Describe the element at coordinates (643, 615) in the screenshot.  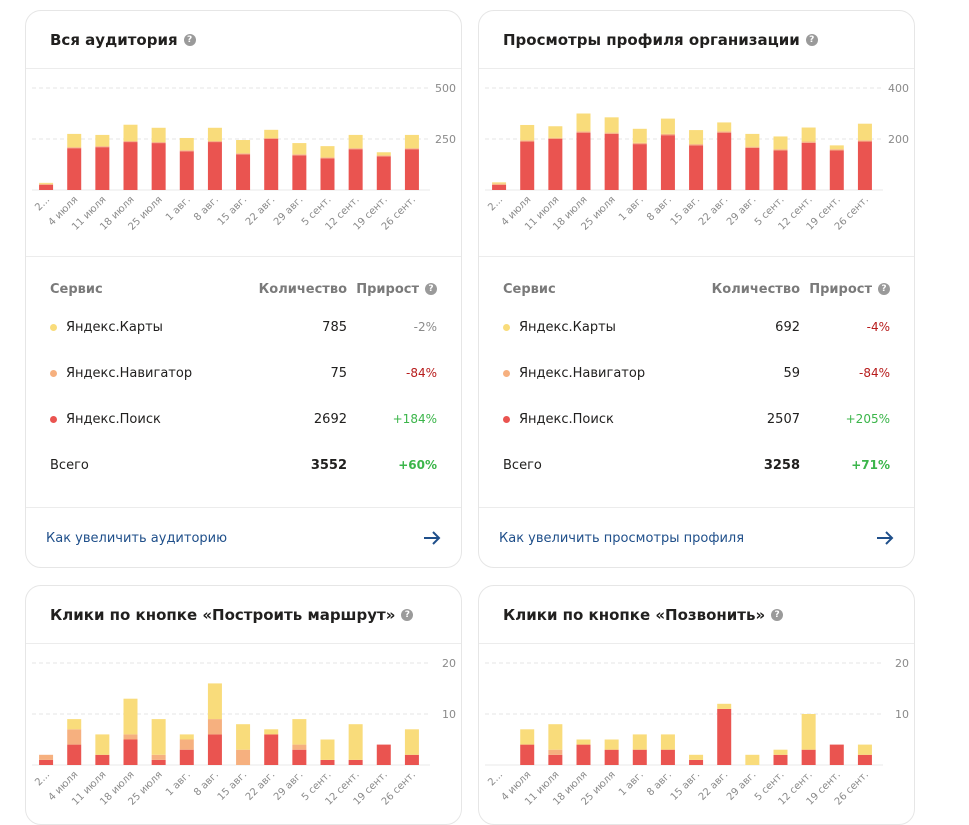
I see `card-title: Клики по кнопке «Позвонить» ?` at that location.